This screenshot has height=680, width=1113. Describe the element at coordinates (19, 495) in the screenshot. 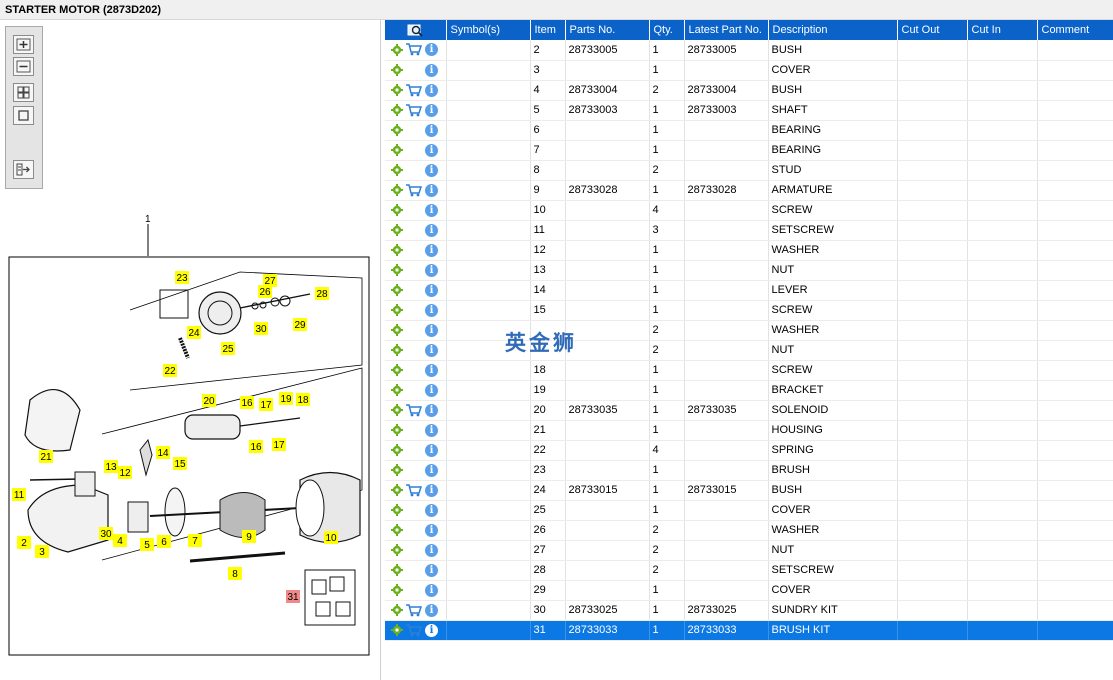

I see `callout-label: 11` at that location.